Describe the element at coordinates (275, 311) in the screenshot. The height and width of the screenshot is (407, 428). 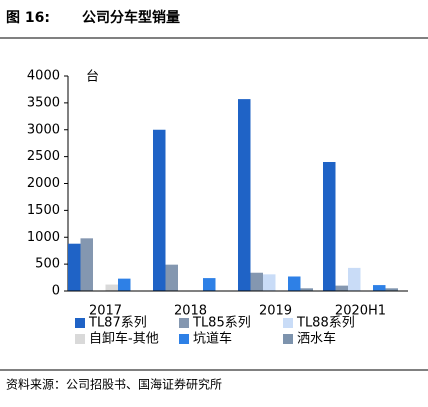
I see `x-tick-label: 2019` at that location.